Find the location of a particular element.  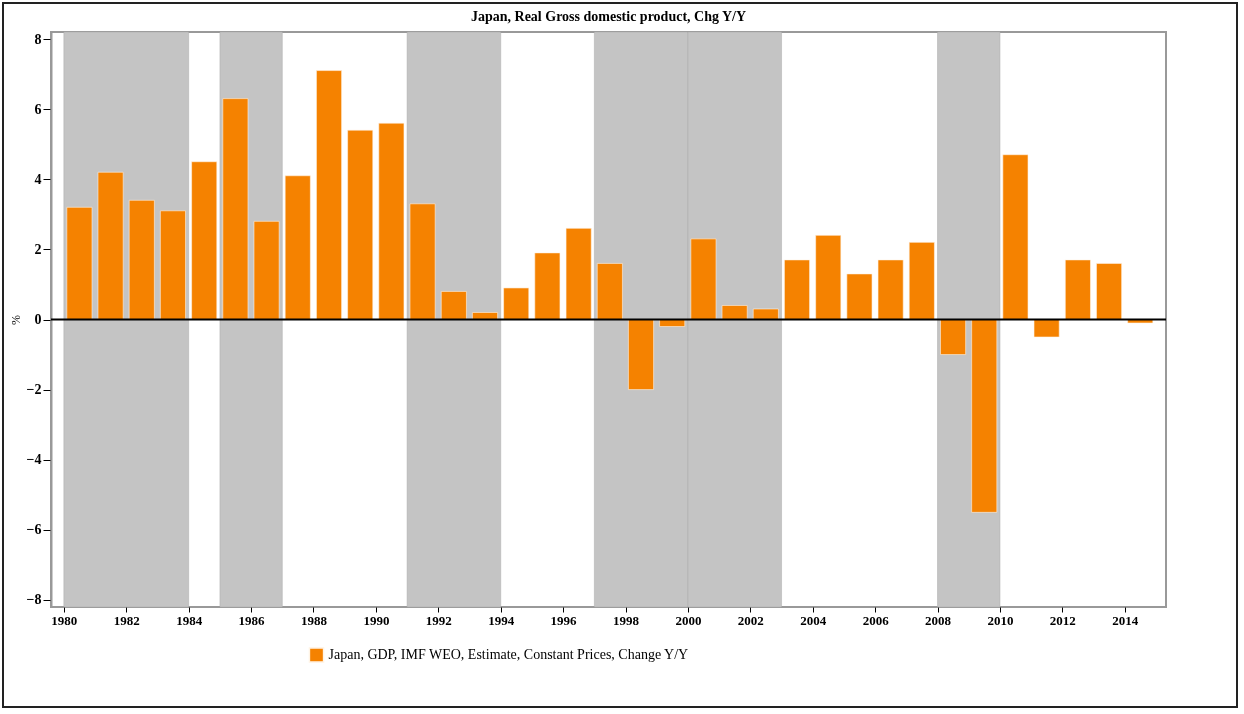

x-tick-label: 1996 is located at coordinates (564, 620).